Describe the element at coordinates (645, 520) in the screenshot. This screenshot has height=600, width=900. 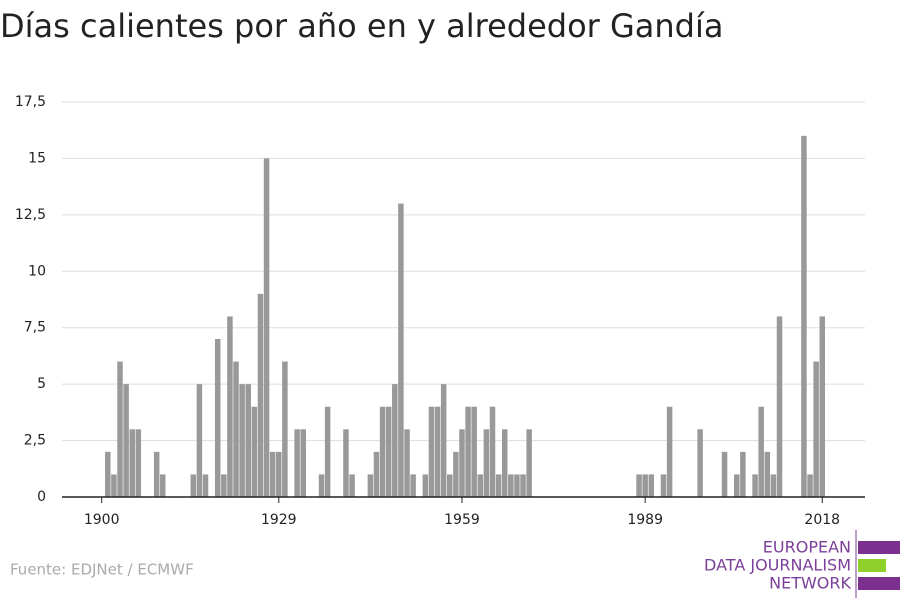
I see `x-tick-label: 1989` at that location.